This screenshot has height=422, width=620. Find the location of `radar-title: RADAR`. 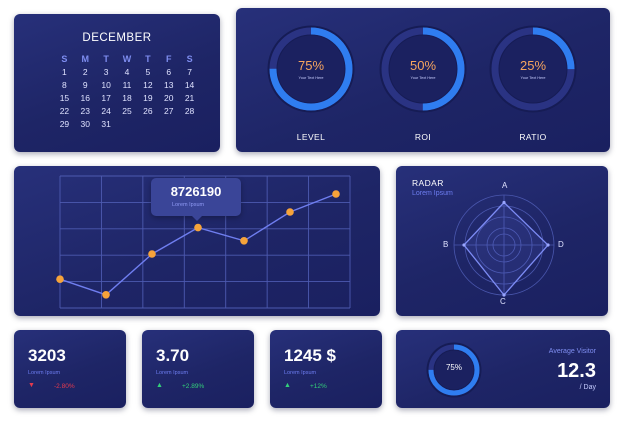

radar-title: RADAR is located at coordinates (428, 183).